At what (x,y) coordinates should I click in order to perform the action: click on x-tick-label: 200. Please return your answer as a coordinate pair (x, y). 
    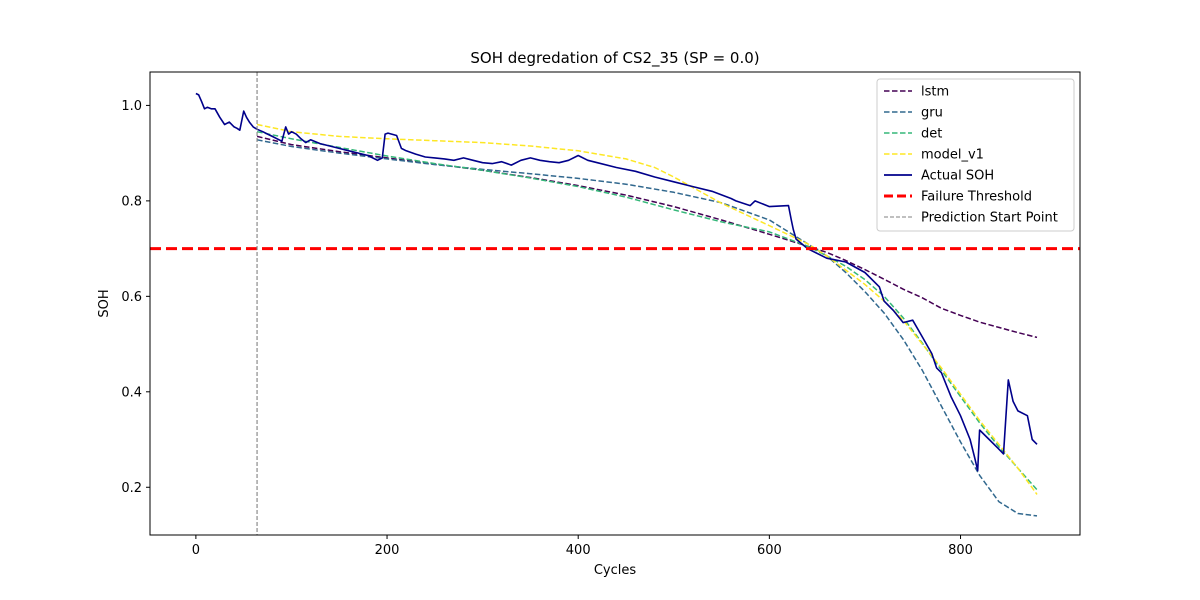
    Looking at the image, I should click on (387, 550).